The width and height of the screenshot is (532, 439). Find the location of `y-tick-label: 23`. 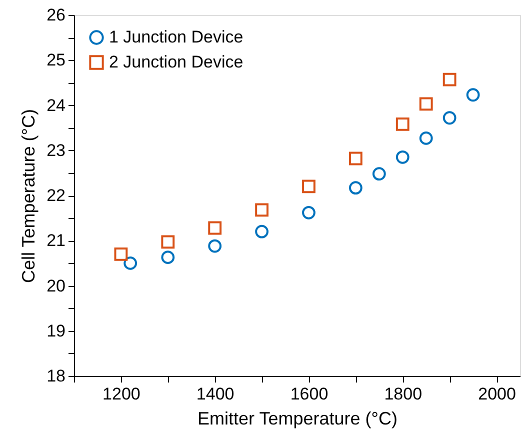

y-tick-label: 23 is located at coordinates (56, 150).